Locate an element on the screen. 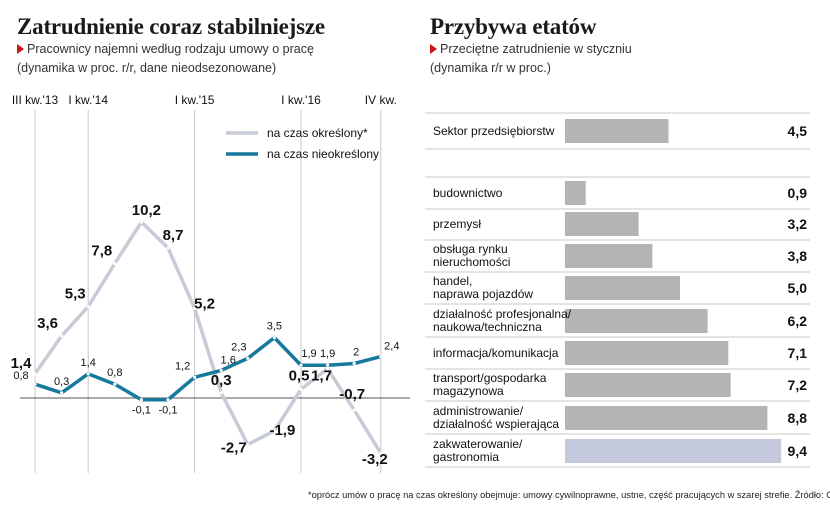 Image resolution: width=830 pixels, height=520 pixels. category-label-line: naprawa pojazdów is located at coordinates (483, 294).